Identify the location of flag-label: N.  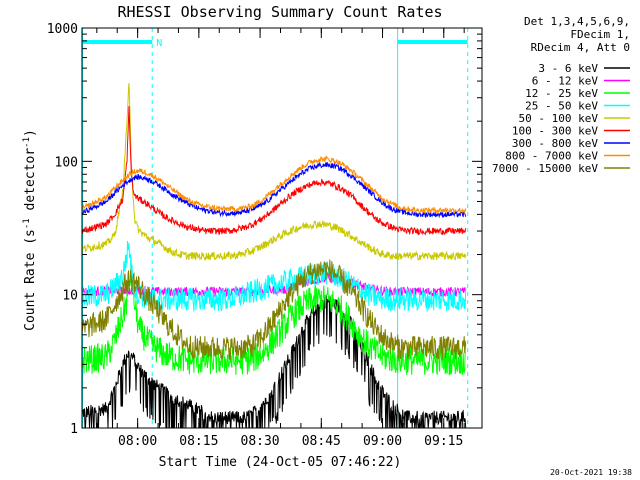
(159, 43).